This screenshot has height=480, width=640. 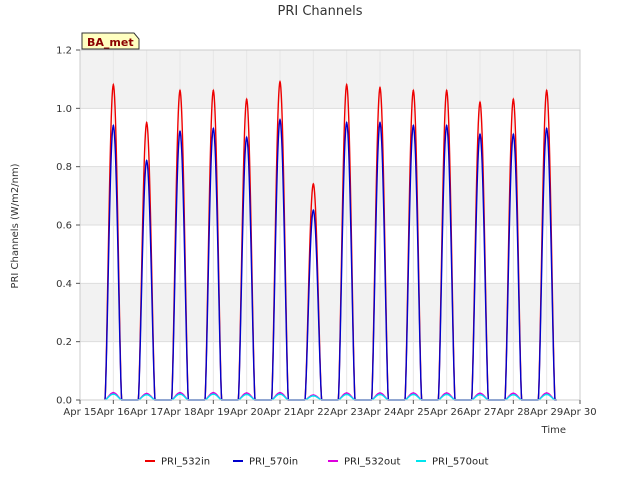 I want to click on legend-item-PRI_532out: PRI_532out, so click(x=364, y=462).